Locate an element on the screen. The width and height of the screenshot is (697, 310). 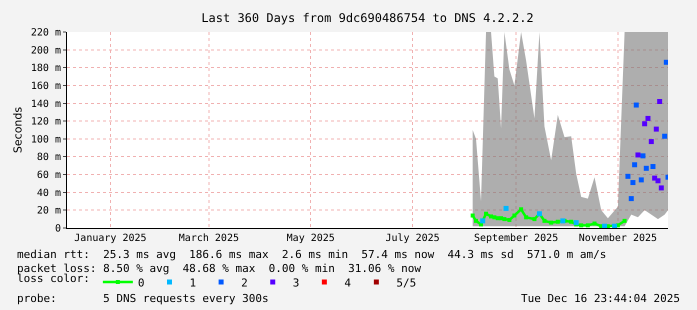
y-tick-label: 180 m is located at coordinates (45, 68).